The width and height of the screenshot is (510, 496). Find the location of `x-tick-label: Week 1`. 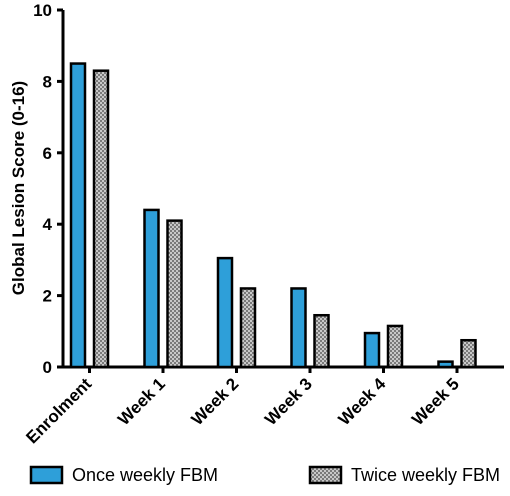

x-tick-label: Week 1 is located at coordinates (141, 401).